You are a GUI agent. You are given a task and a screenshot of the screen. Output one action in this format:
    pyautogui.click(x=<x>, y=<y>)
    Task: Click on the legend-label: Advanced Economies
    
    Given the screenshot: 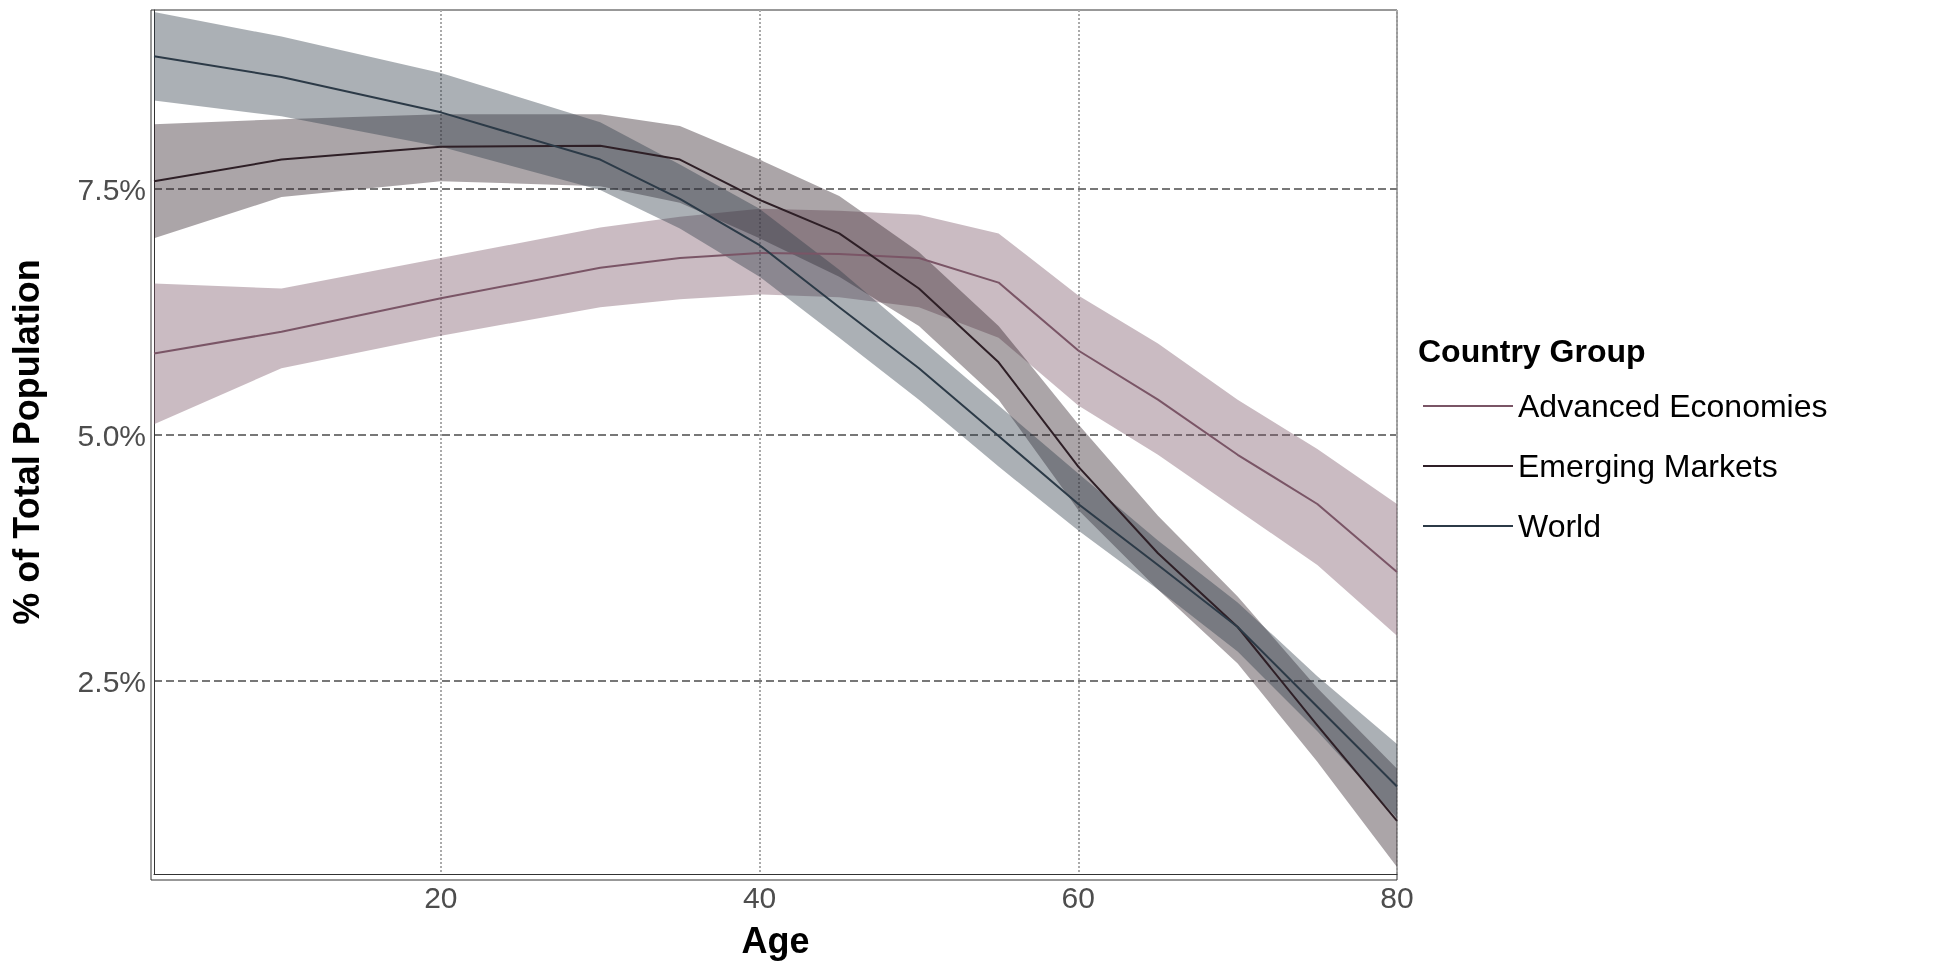 What is the action you would take?
    pyautogui.click(x=1673, y=406)
    